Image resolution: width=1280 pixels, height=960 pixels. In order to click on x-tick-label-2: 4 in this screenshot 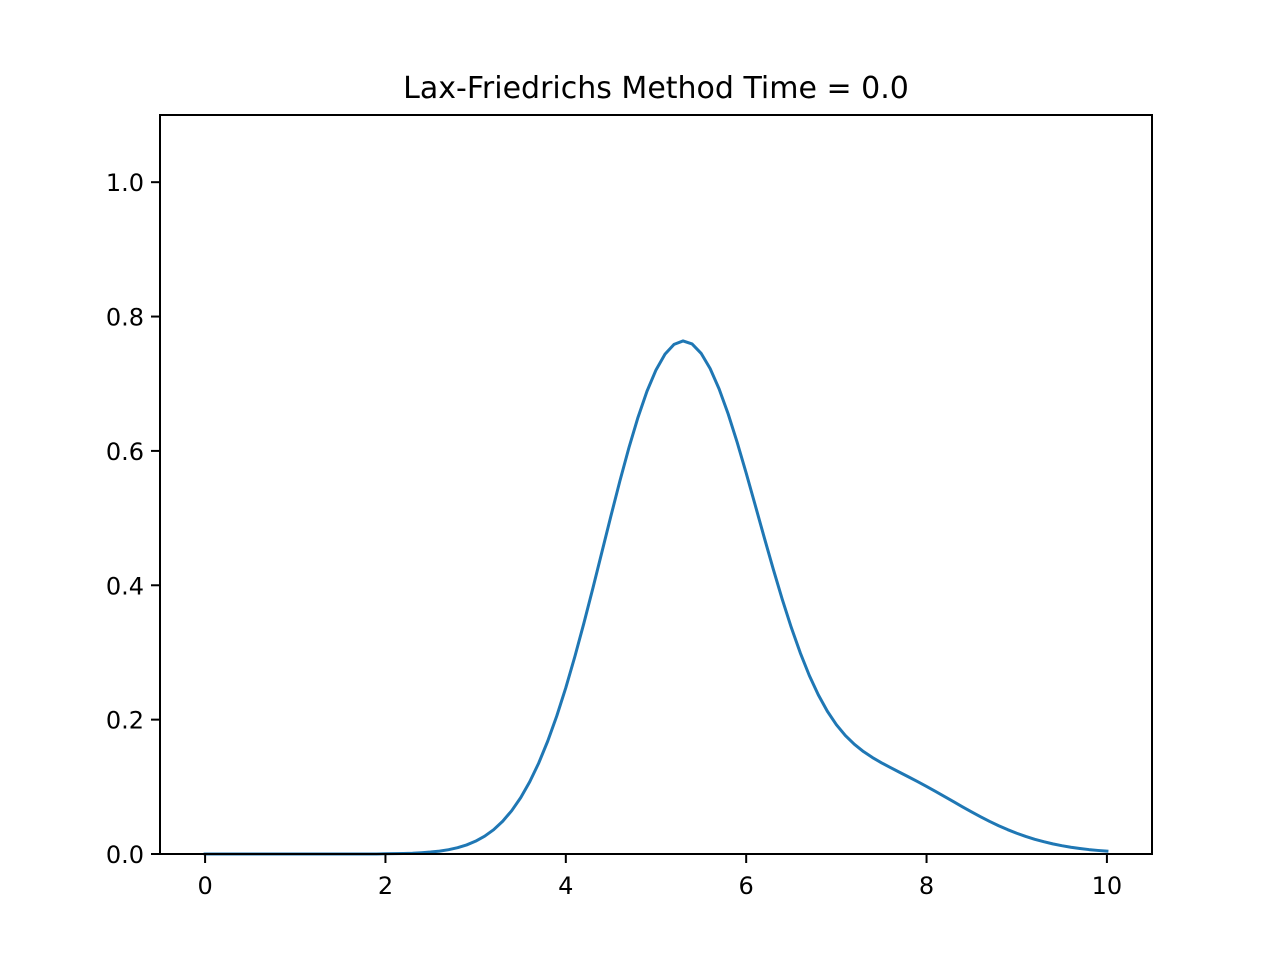, I will do `click(565, 886)`.